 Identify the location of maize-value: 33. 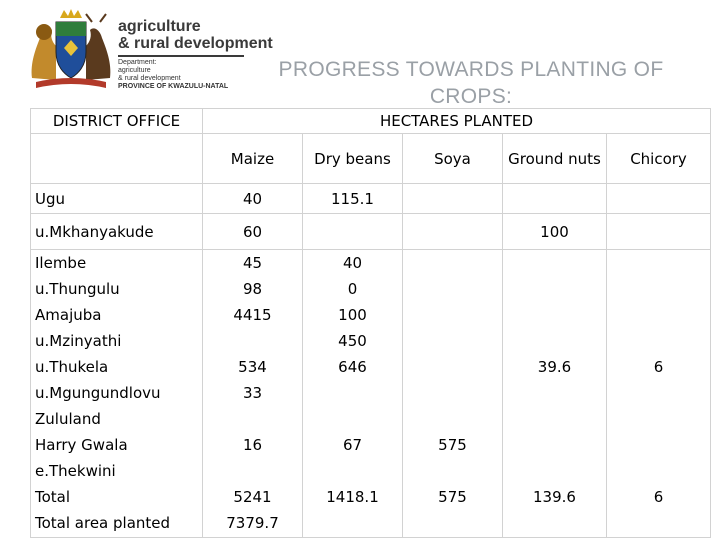
(252, 393).